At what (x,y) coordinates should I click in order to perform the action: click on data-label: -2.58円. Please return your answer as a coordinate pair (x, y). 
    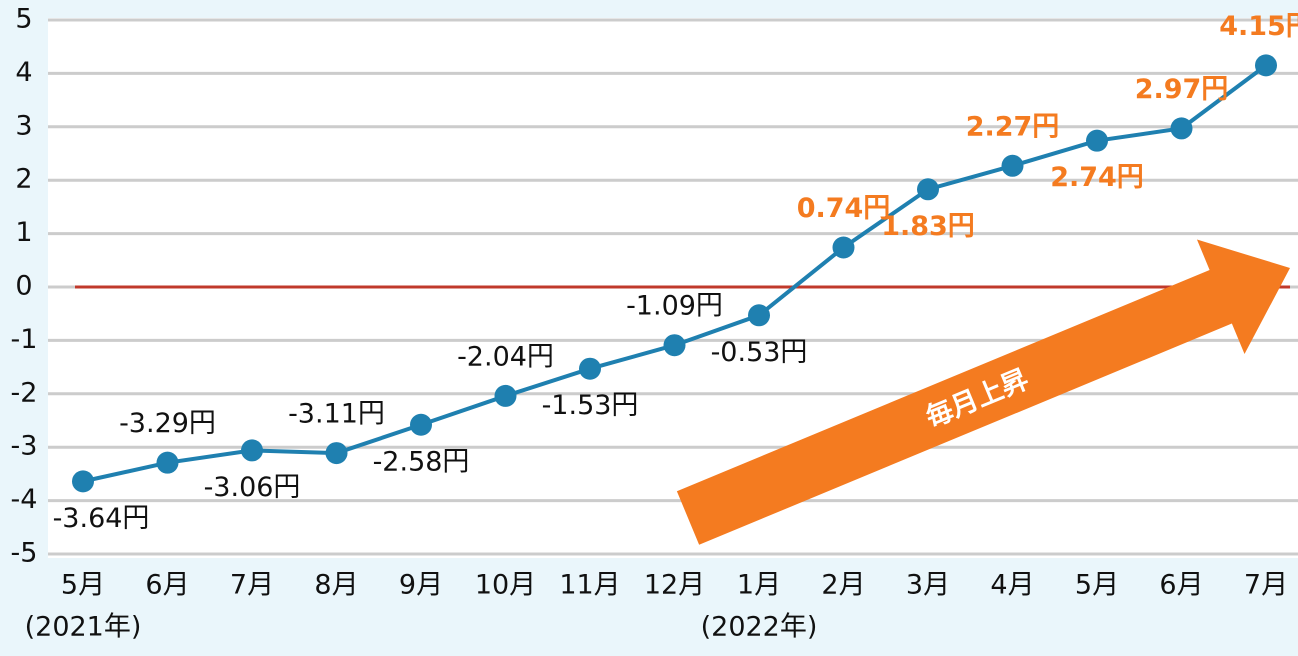
    Looking at the image, I should click on (421, 461).